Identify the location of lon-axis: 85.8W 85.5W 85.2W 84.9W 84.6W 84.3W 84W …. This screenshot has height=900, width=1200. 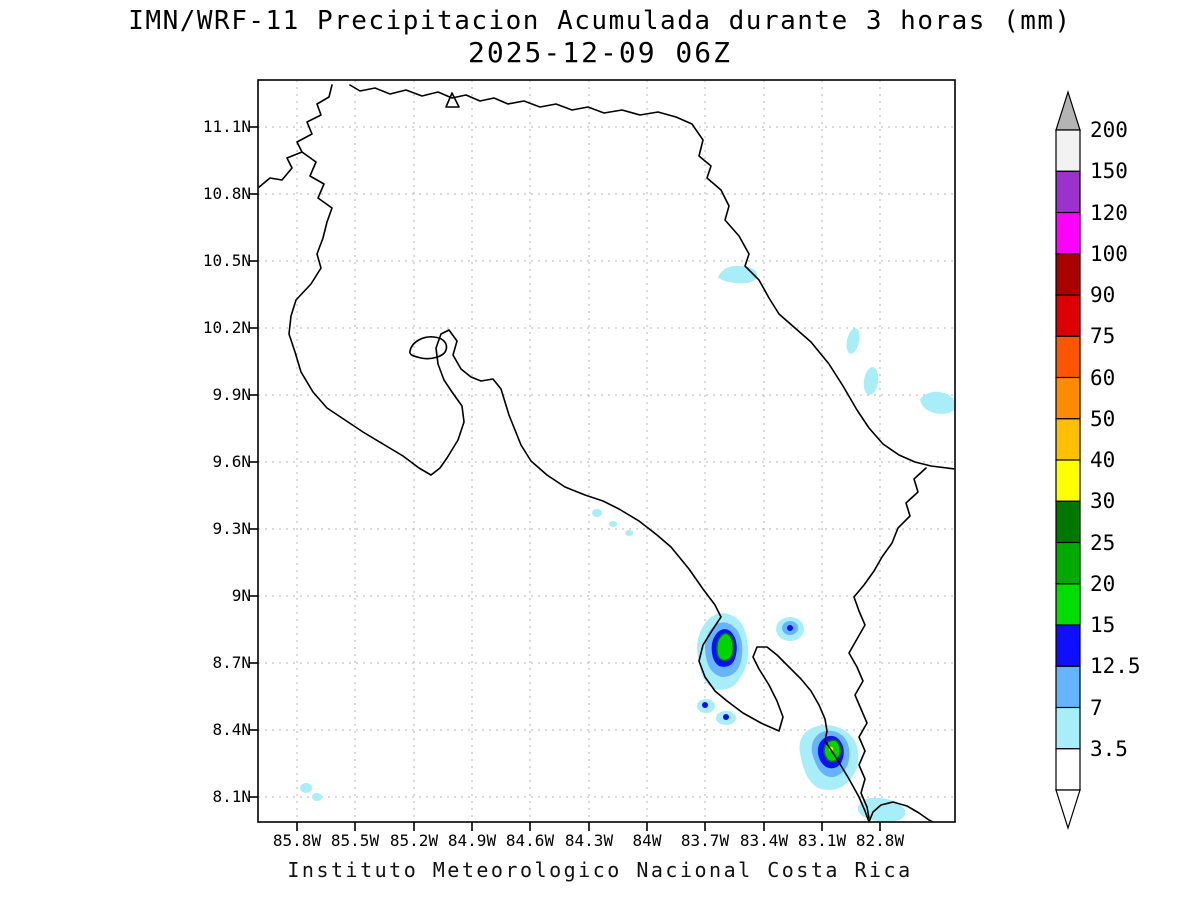
(589, 840).